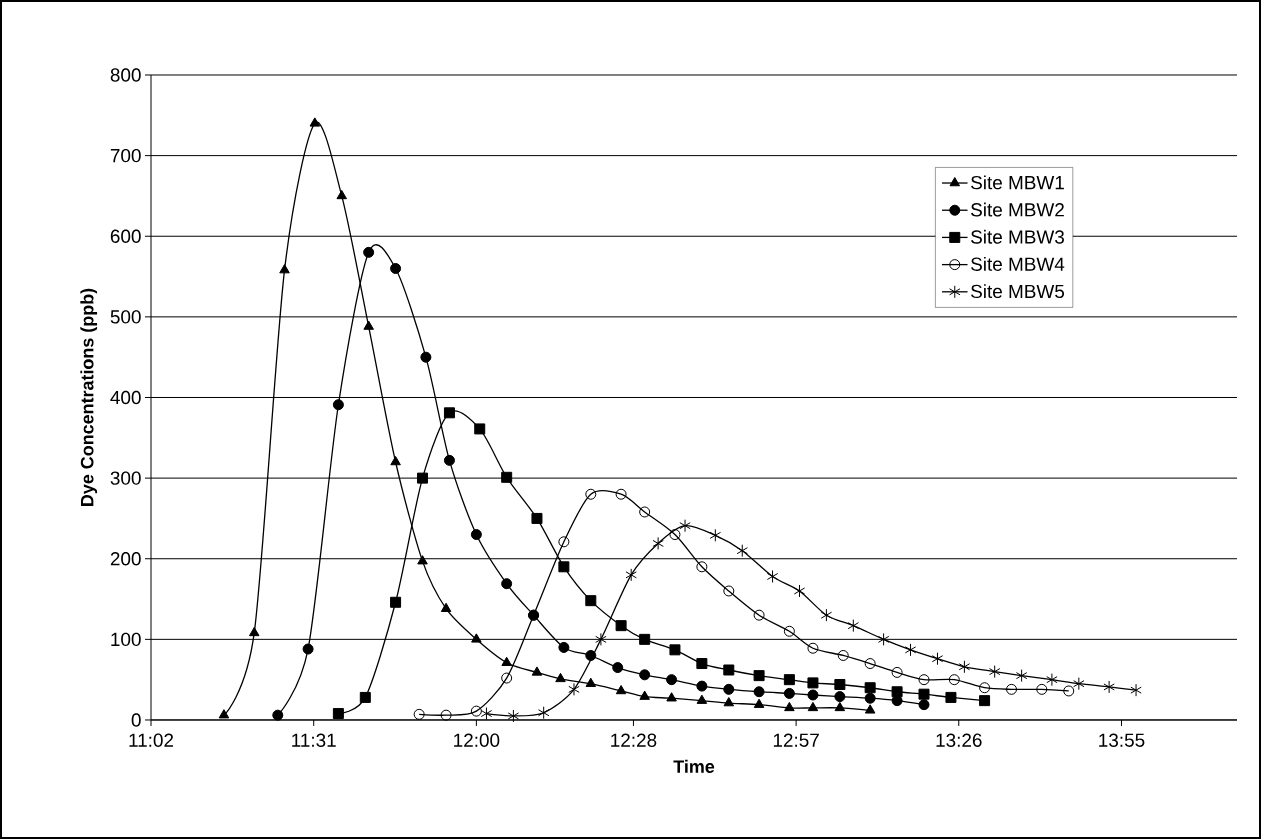 Image resolution: width=1261 pixels, height=839 pixels. What do you see at coordinates (1017, 182) in the screenshot?
I see `legend-label: Site MBW1` at bounding box center [1017, 182].